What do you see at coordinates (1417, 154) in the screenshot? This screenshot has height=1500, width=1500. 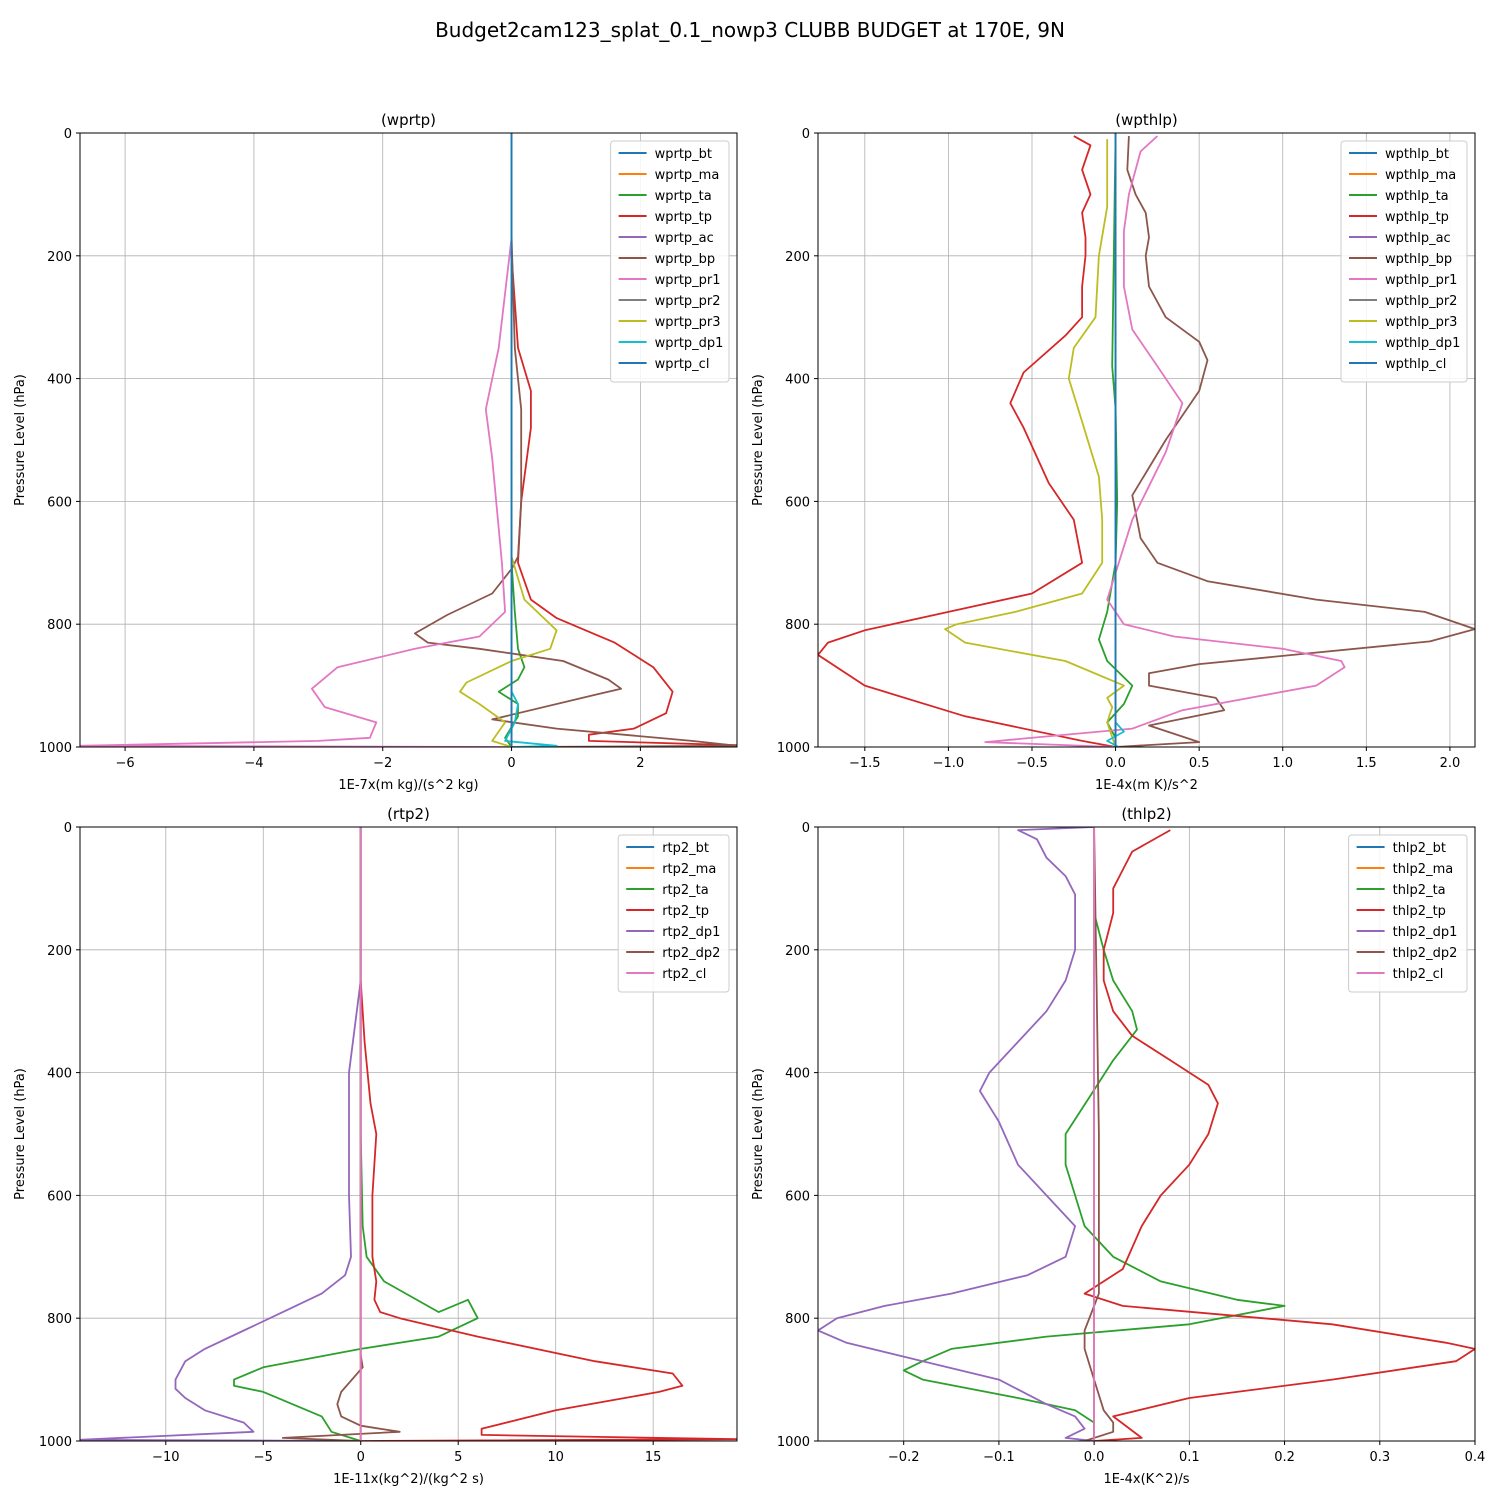 I see `legend-label: wpthlp_bt` at bounding box center [1417, 154].